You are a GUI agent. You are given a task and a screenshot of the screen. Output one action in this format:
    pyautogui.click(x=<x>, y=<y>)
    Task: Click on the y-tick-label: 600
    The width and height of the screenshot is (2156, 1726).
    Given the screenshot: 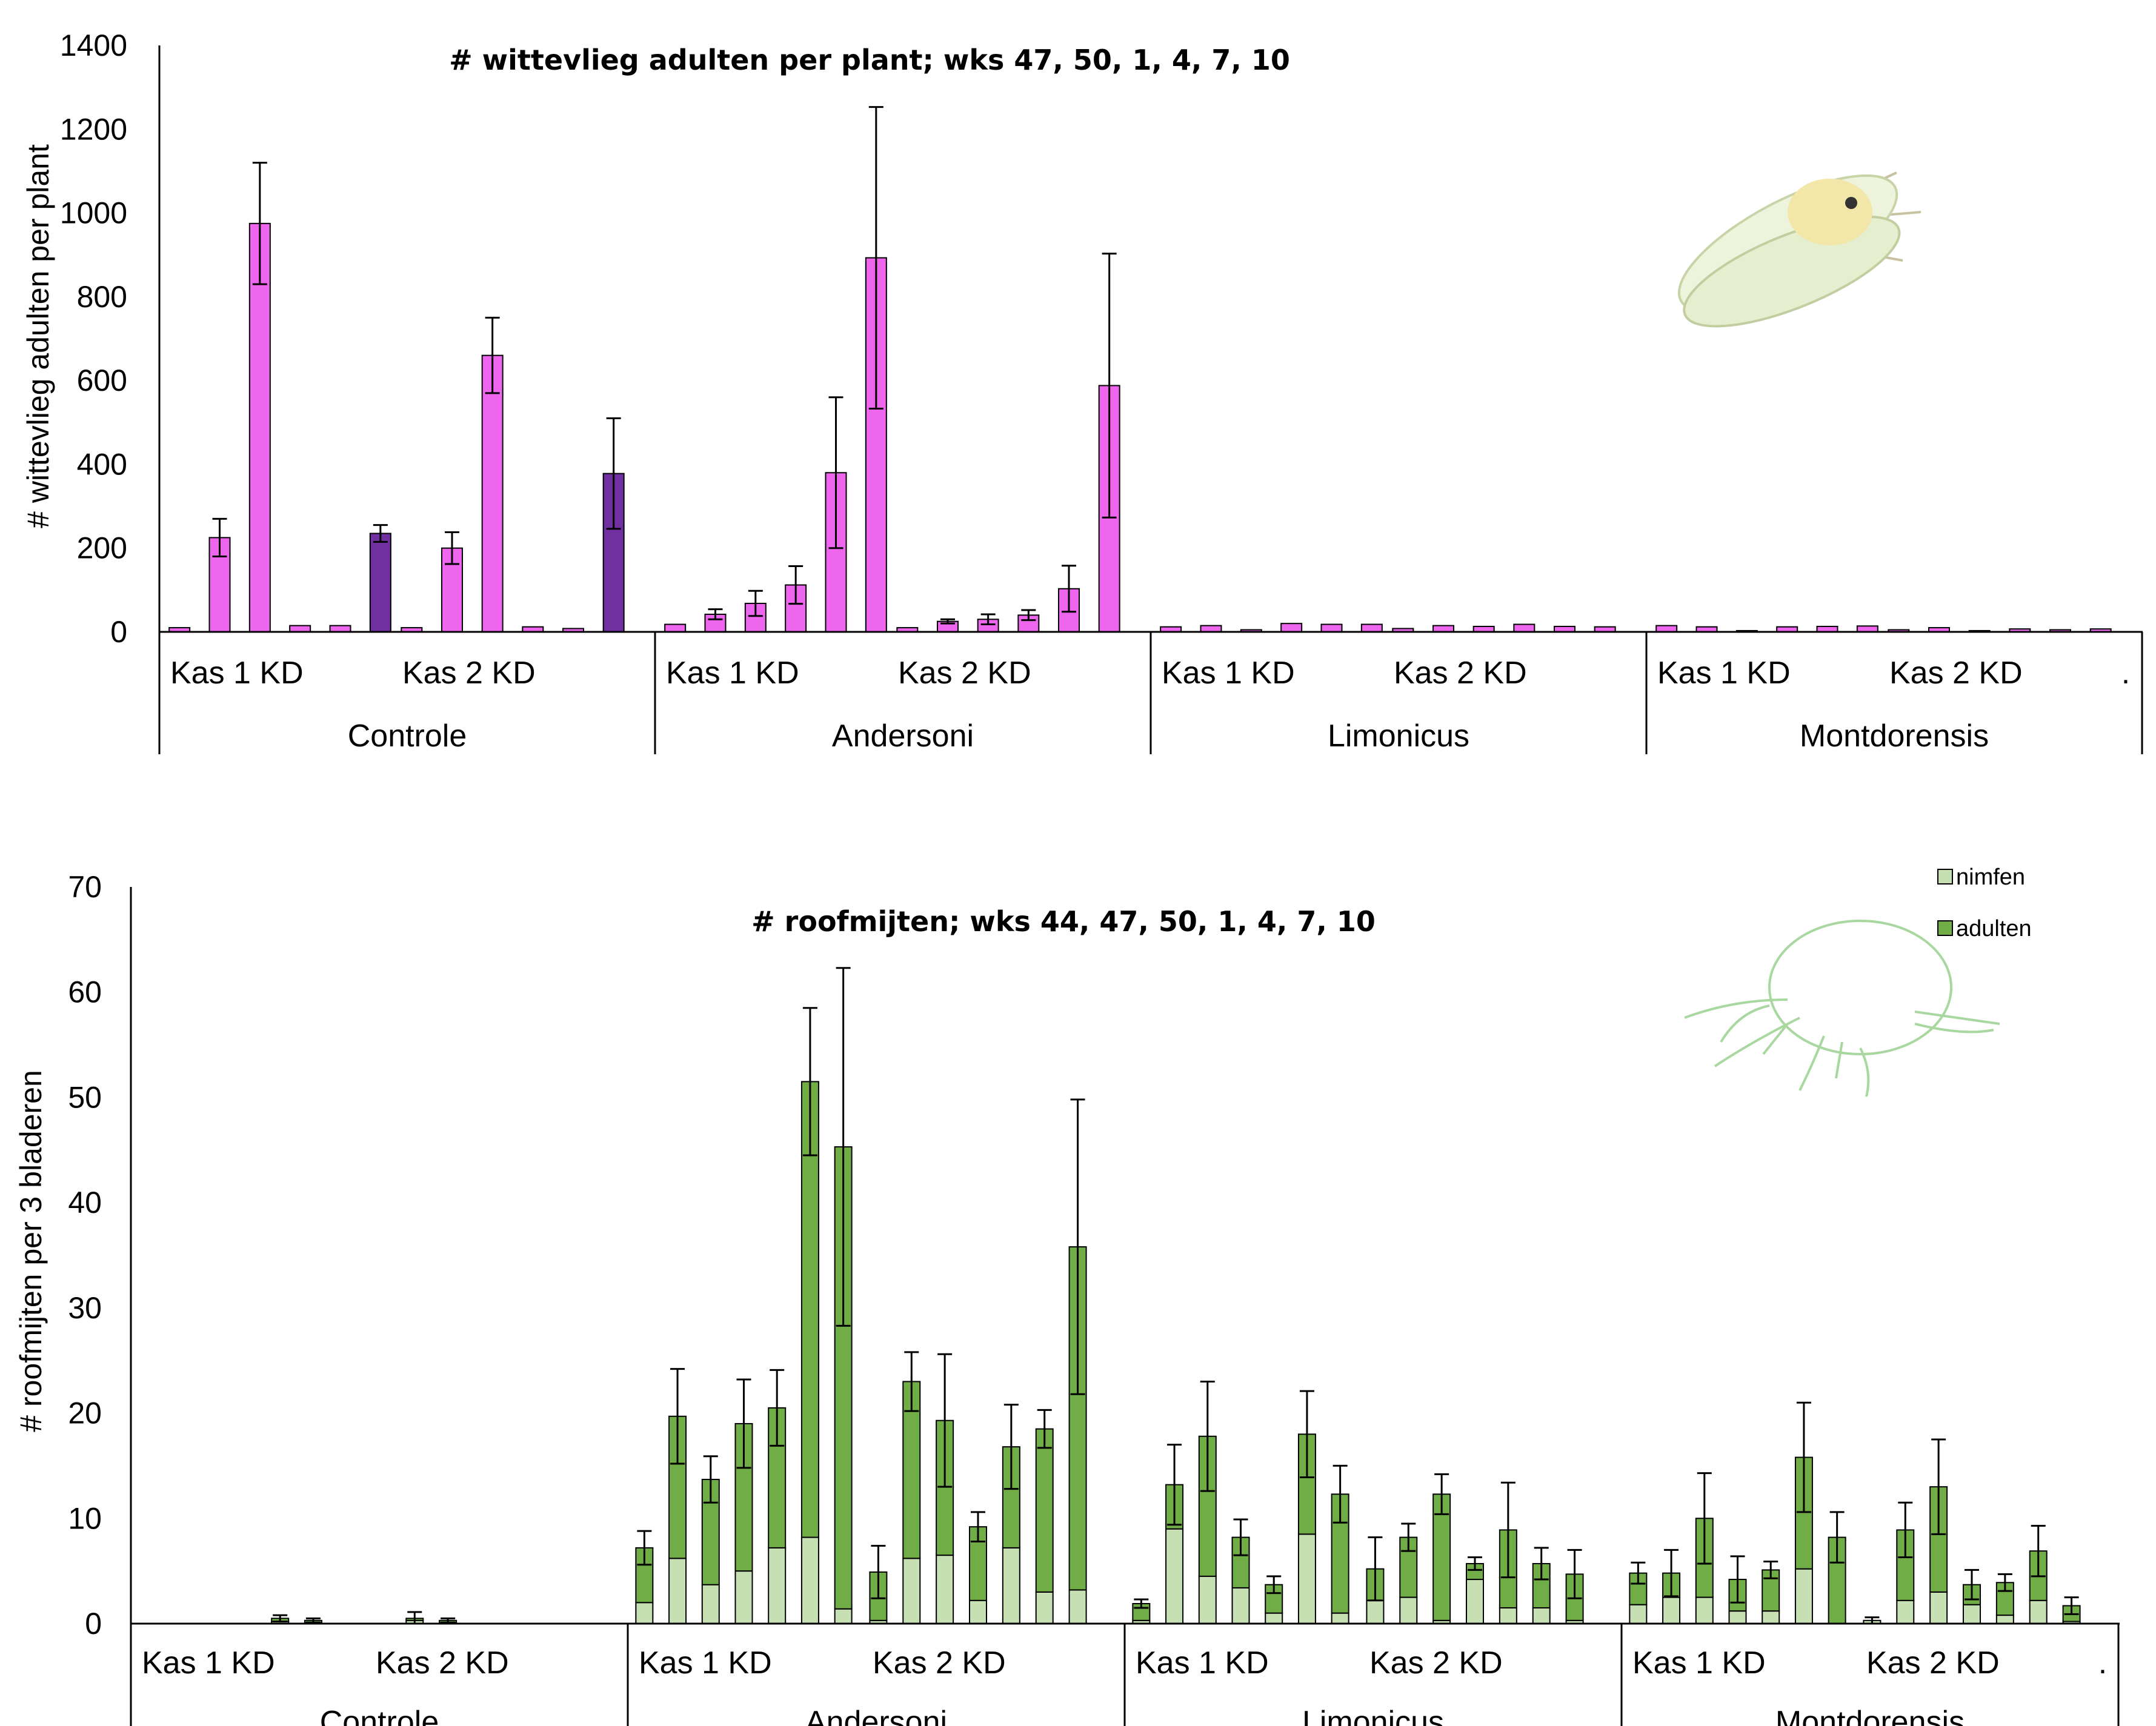 What is the action you would take?
    pyautogui.click(x=102, y=380)
    